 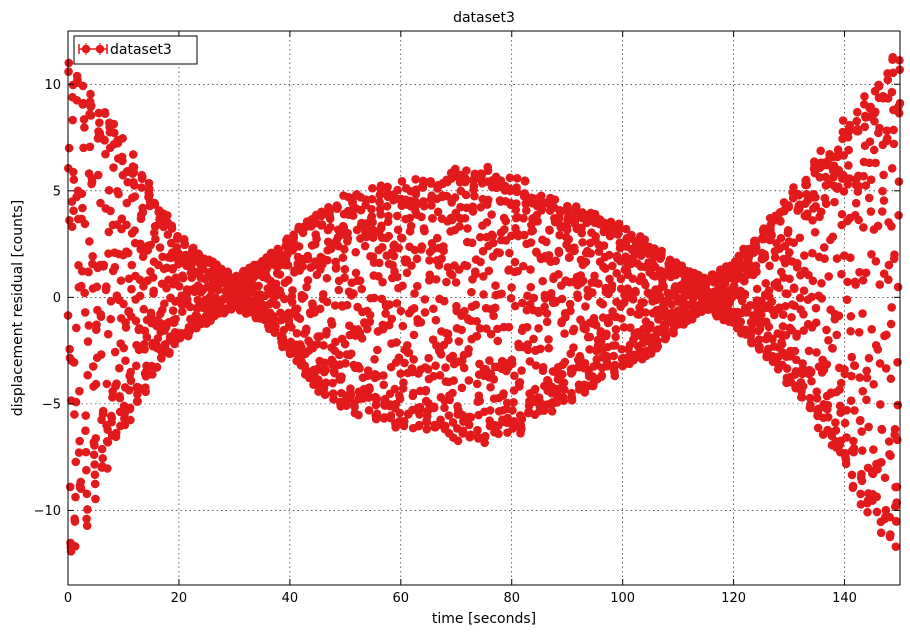 I want to click on legend-box, so click(x=135, y=50).